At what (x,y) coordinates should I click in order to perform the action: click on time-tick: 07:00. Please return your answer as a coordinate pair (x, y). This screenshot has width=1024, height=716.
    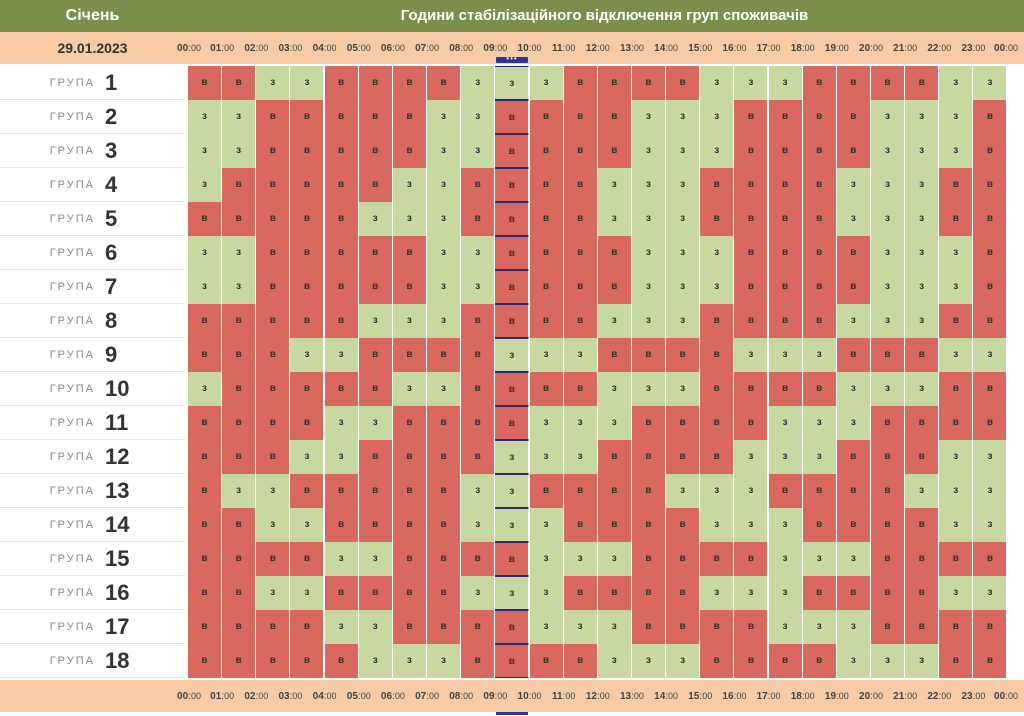
    Looking at the image, I should click on (427, 48).